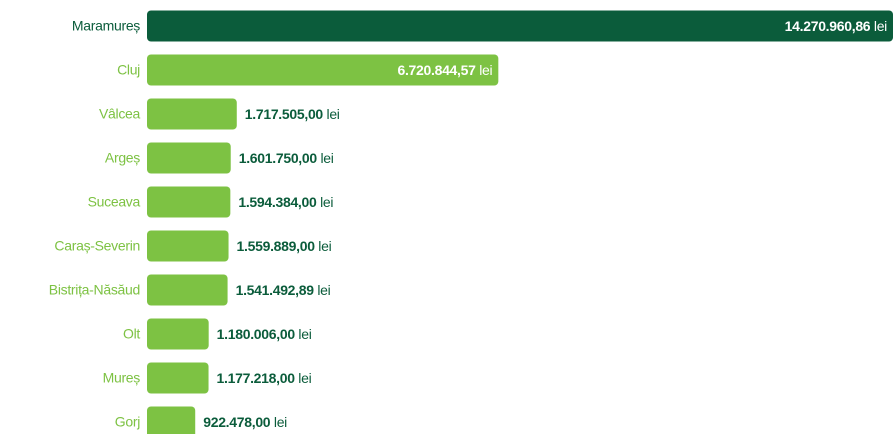 The width and height of the screenshot is (893, 434). Describe the element at coordinates (276, 246) in the screenshot. I see `value-number: 1.559.889,00` at that location.